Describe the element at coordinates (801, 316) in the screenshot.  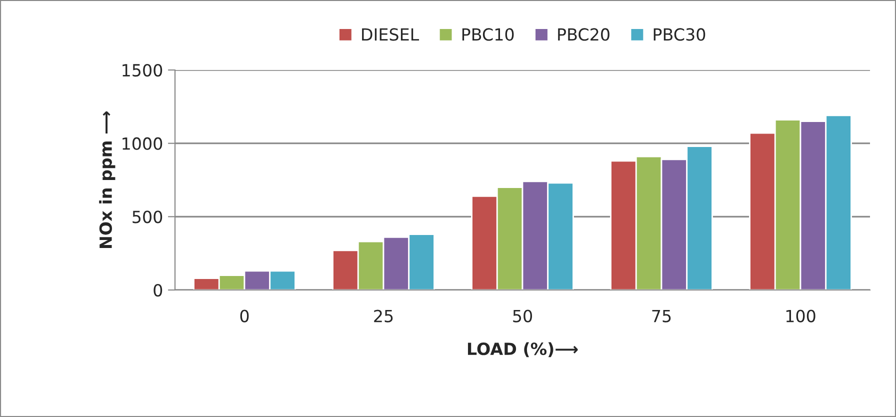
I see `x-tick-label: 100` at that location.